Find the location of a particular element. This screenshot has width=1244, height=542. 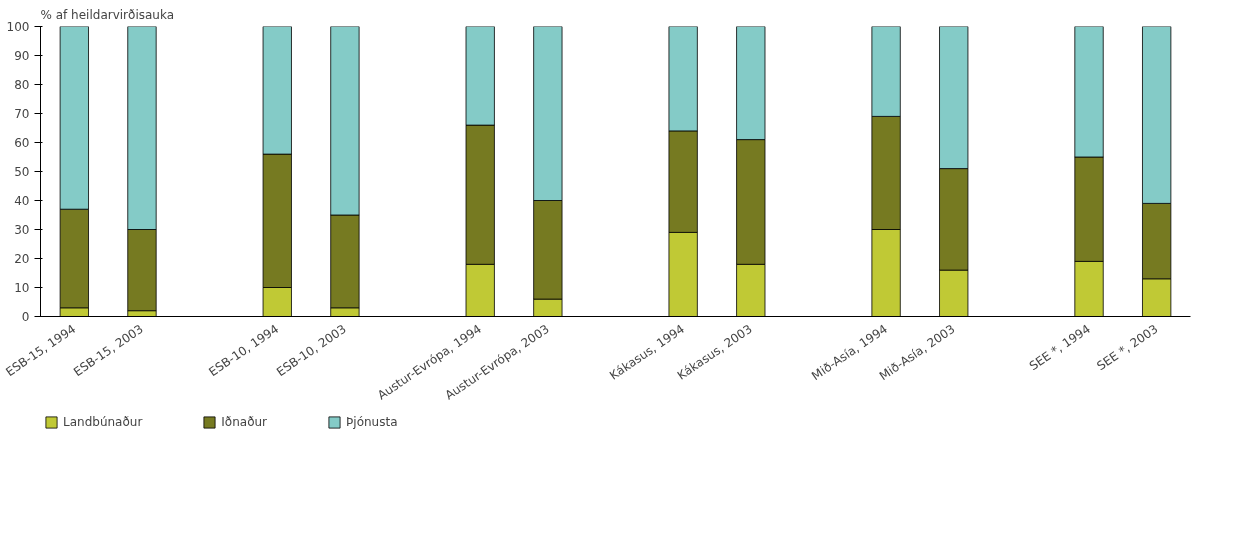

y-axis-title: % af heildarvirðisauka is located at coordinates (107, 14).